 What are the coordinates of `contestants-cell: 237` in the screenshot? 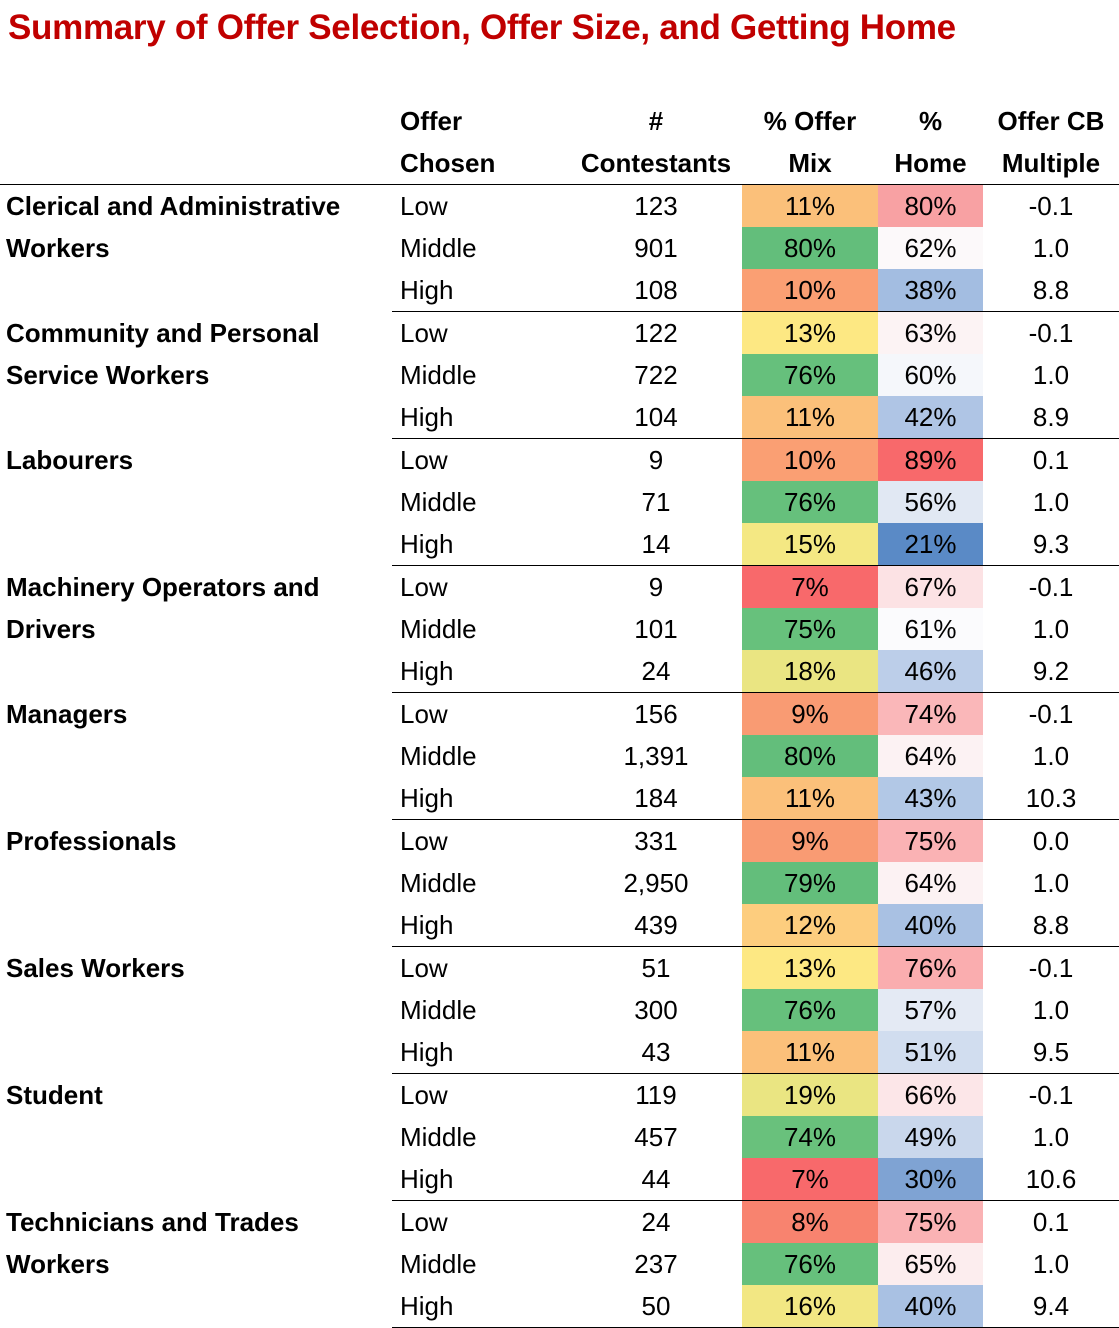 It's located at (656, 1264).